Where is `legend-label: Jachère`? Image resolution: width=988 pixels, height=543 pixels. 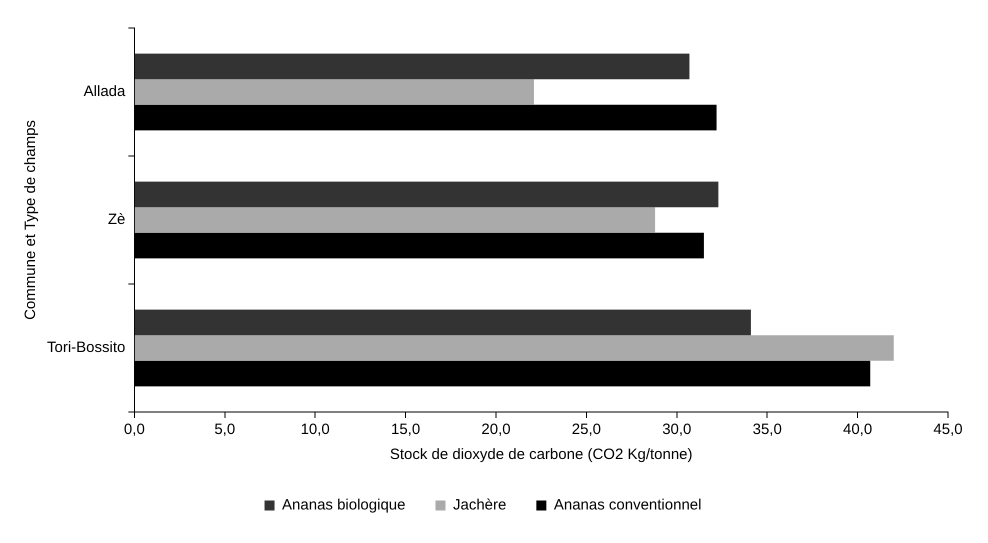
legend-label: Jachère is located at coordinates (479, 505).